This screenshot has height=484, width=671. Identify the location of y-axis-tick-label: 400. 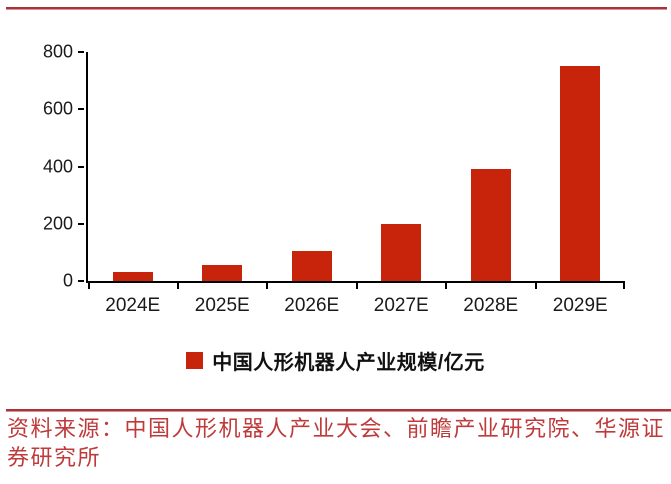
(57, 166).